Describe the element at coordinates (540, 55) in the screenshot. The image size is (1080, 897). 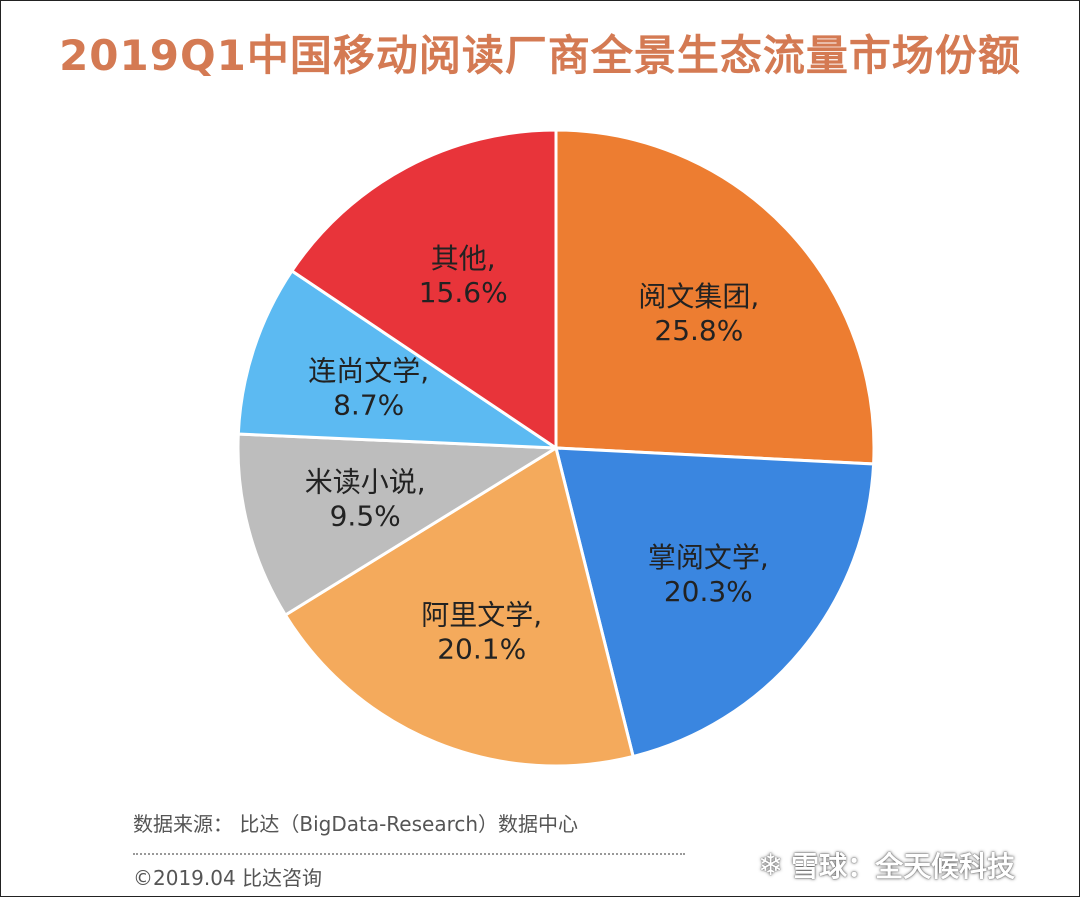
I see `chart-title: 2019Q1中国移动阅读厂商全景生态流量市场份额` at that location.